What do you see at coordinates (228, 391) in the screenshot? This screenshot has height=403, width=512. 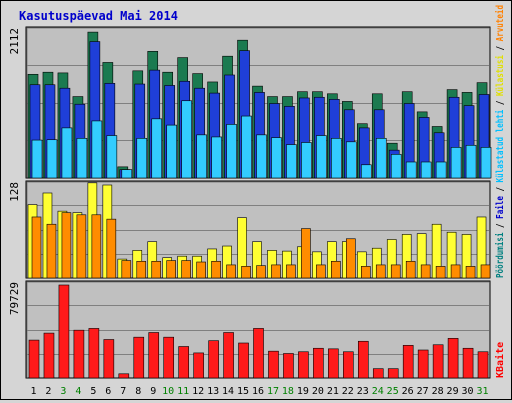 I see `day-label: 14` at bounding box center [228, 391].